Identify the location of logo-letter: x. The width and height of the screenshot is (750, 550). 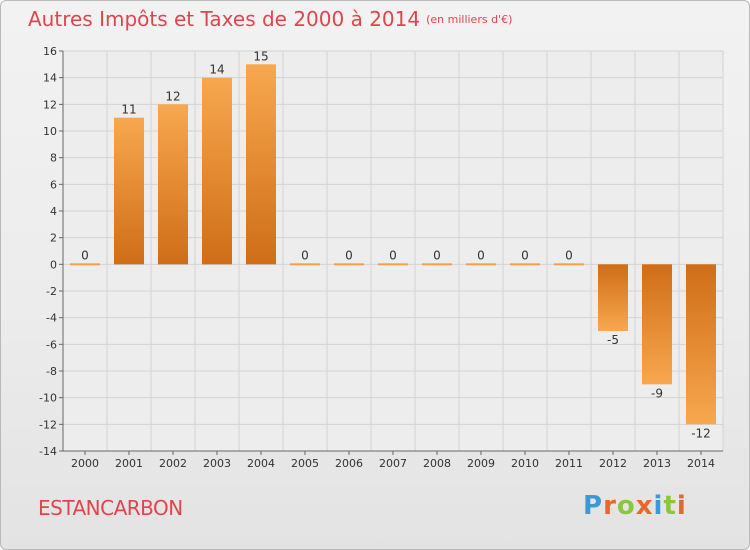
(644, 506).